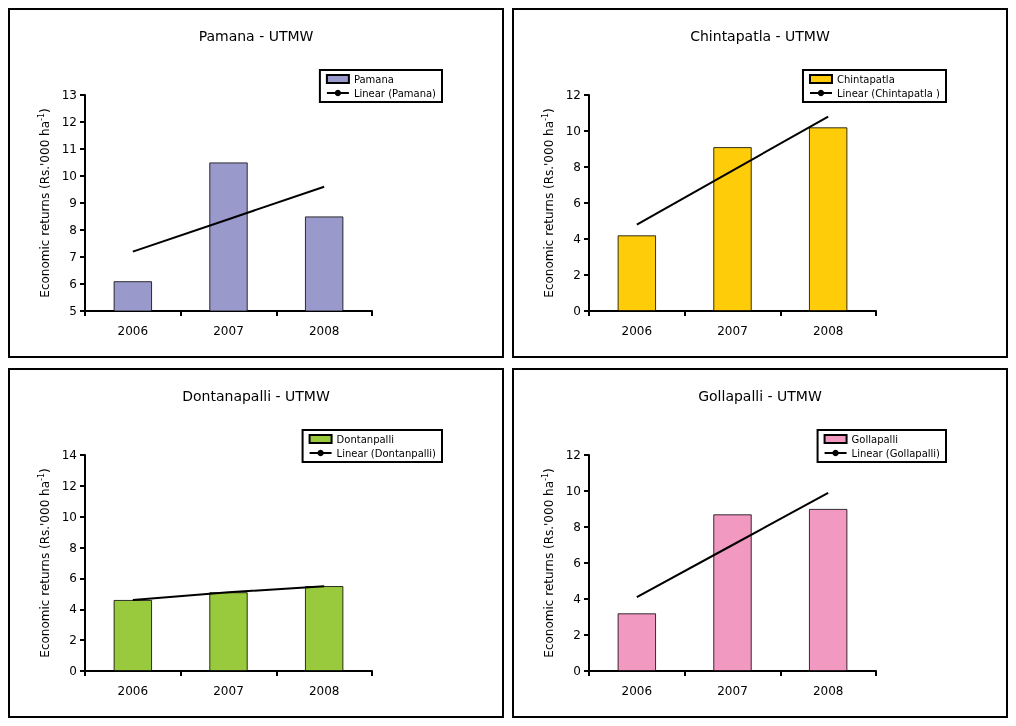  Describe the element at coordinates (874, 439) in the screenshot. I see `legend-label: Gollapalli` at that location.